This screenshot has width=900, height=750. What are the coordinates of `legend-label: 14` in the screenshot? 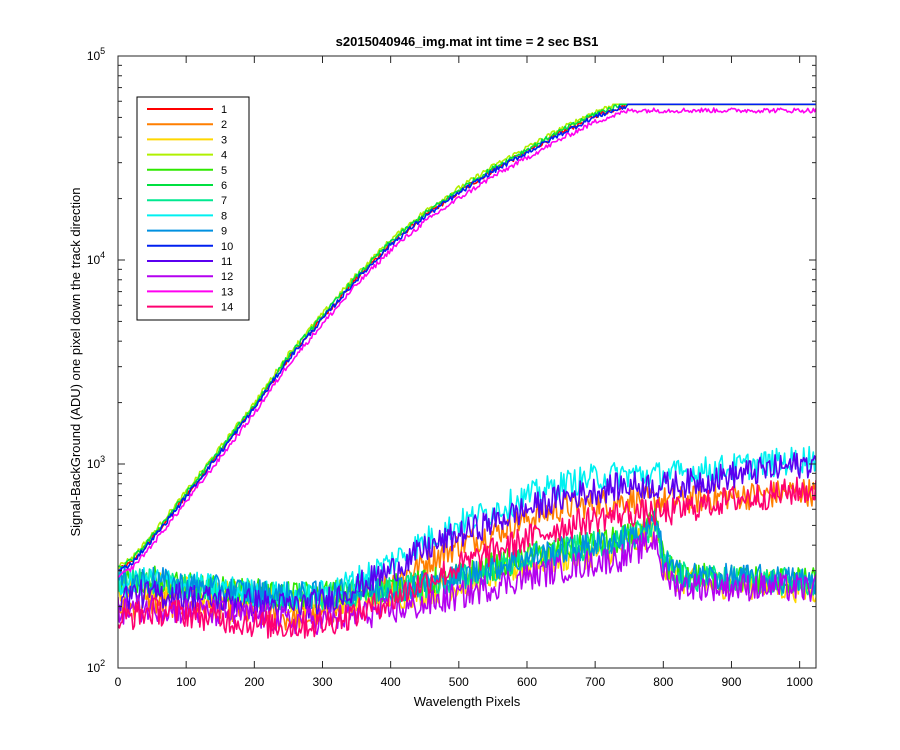 It's located at (227, 308).